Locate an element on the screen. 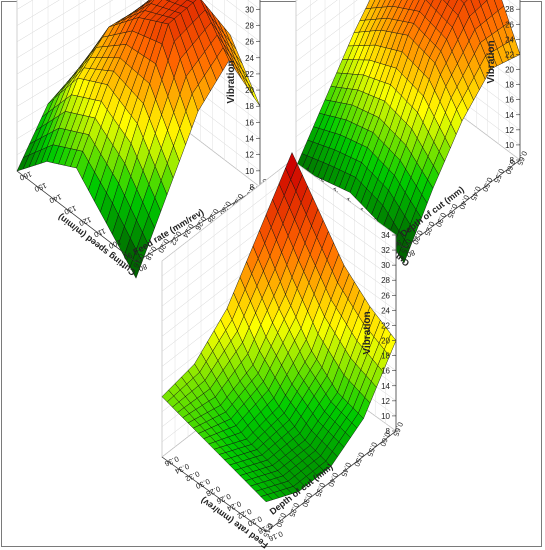 This screenshot has height=550, width=545. z-tick-label: 34 is located at coordinates (385, 235).